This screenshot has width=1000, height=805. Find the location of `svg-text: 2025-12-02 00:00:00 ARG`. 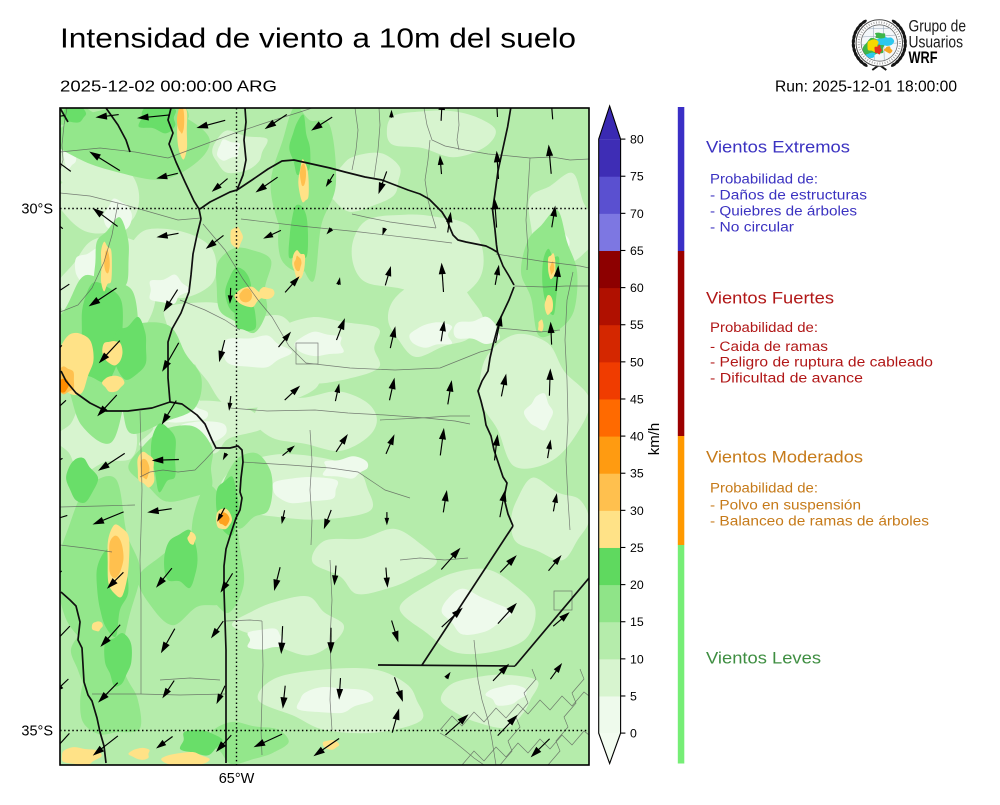

svg-text: 2025-12-02 00:00:00 ARG is located at coordinates (168, 87).